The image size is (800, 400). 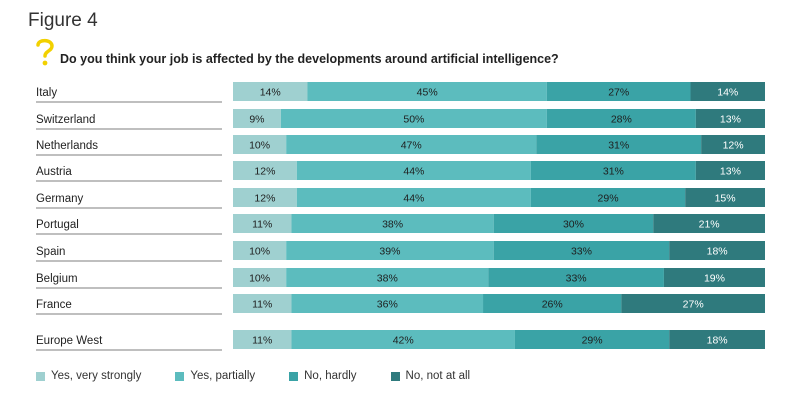 What do you see at coordinates (69, 341) in the screenshot?
I see `category-label: Europe West` at bounding box center [69, 341].